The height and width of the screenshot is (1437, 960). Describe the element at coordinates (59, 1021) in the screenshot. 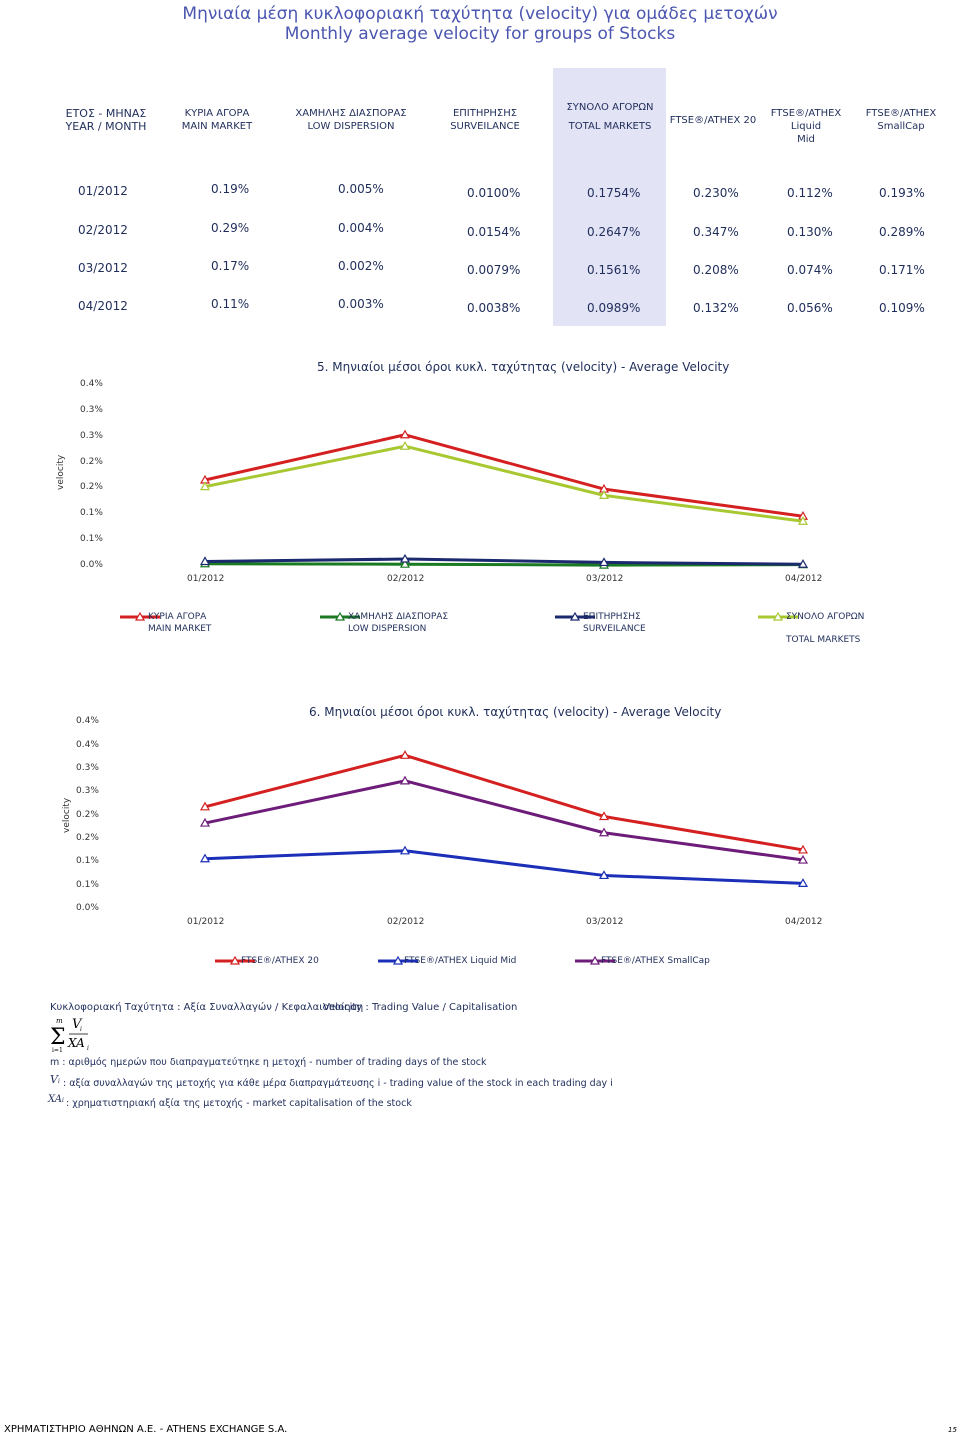

I see `svg-text: m` at that location.